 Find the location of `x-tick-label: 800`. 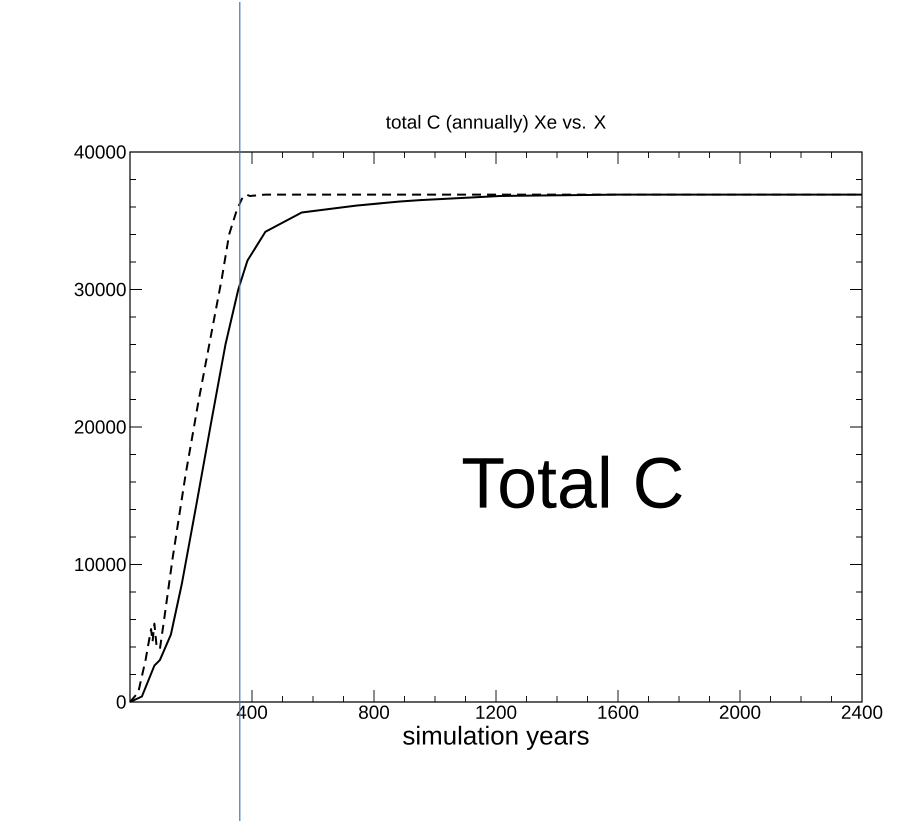

x-tick-label: 800 is located at coordinates (374, 712).